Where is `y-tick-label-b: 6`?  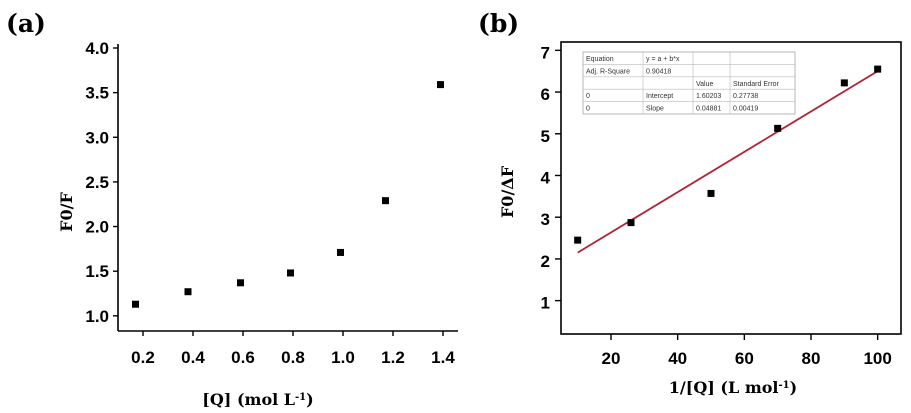
y-tick-label-b: 6 is located at coordinates (545, 94).